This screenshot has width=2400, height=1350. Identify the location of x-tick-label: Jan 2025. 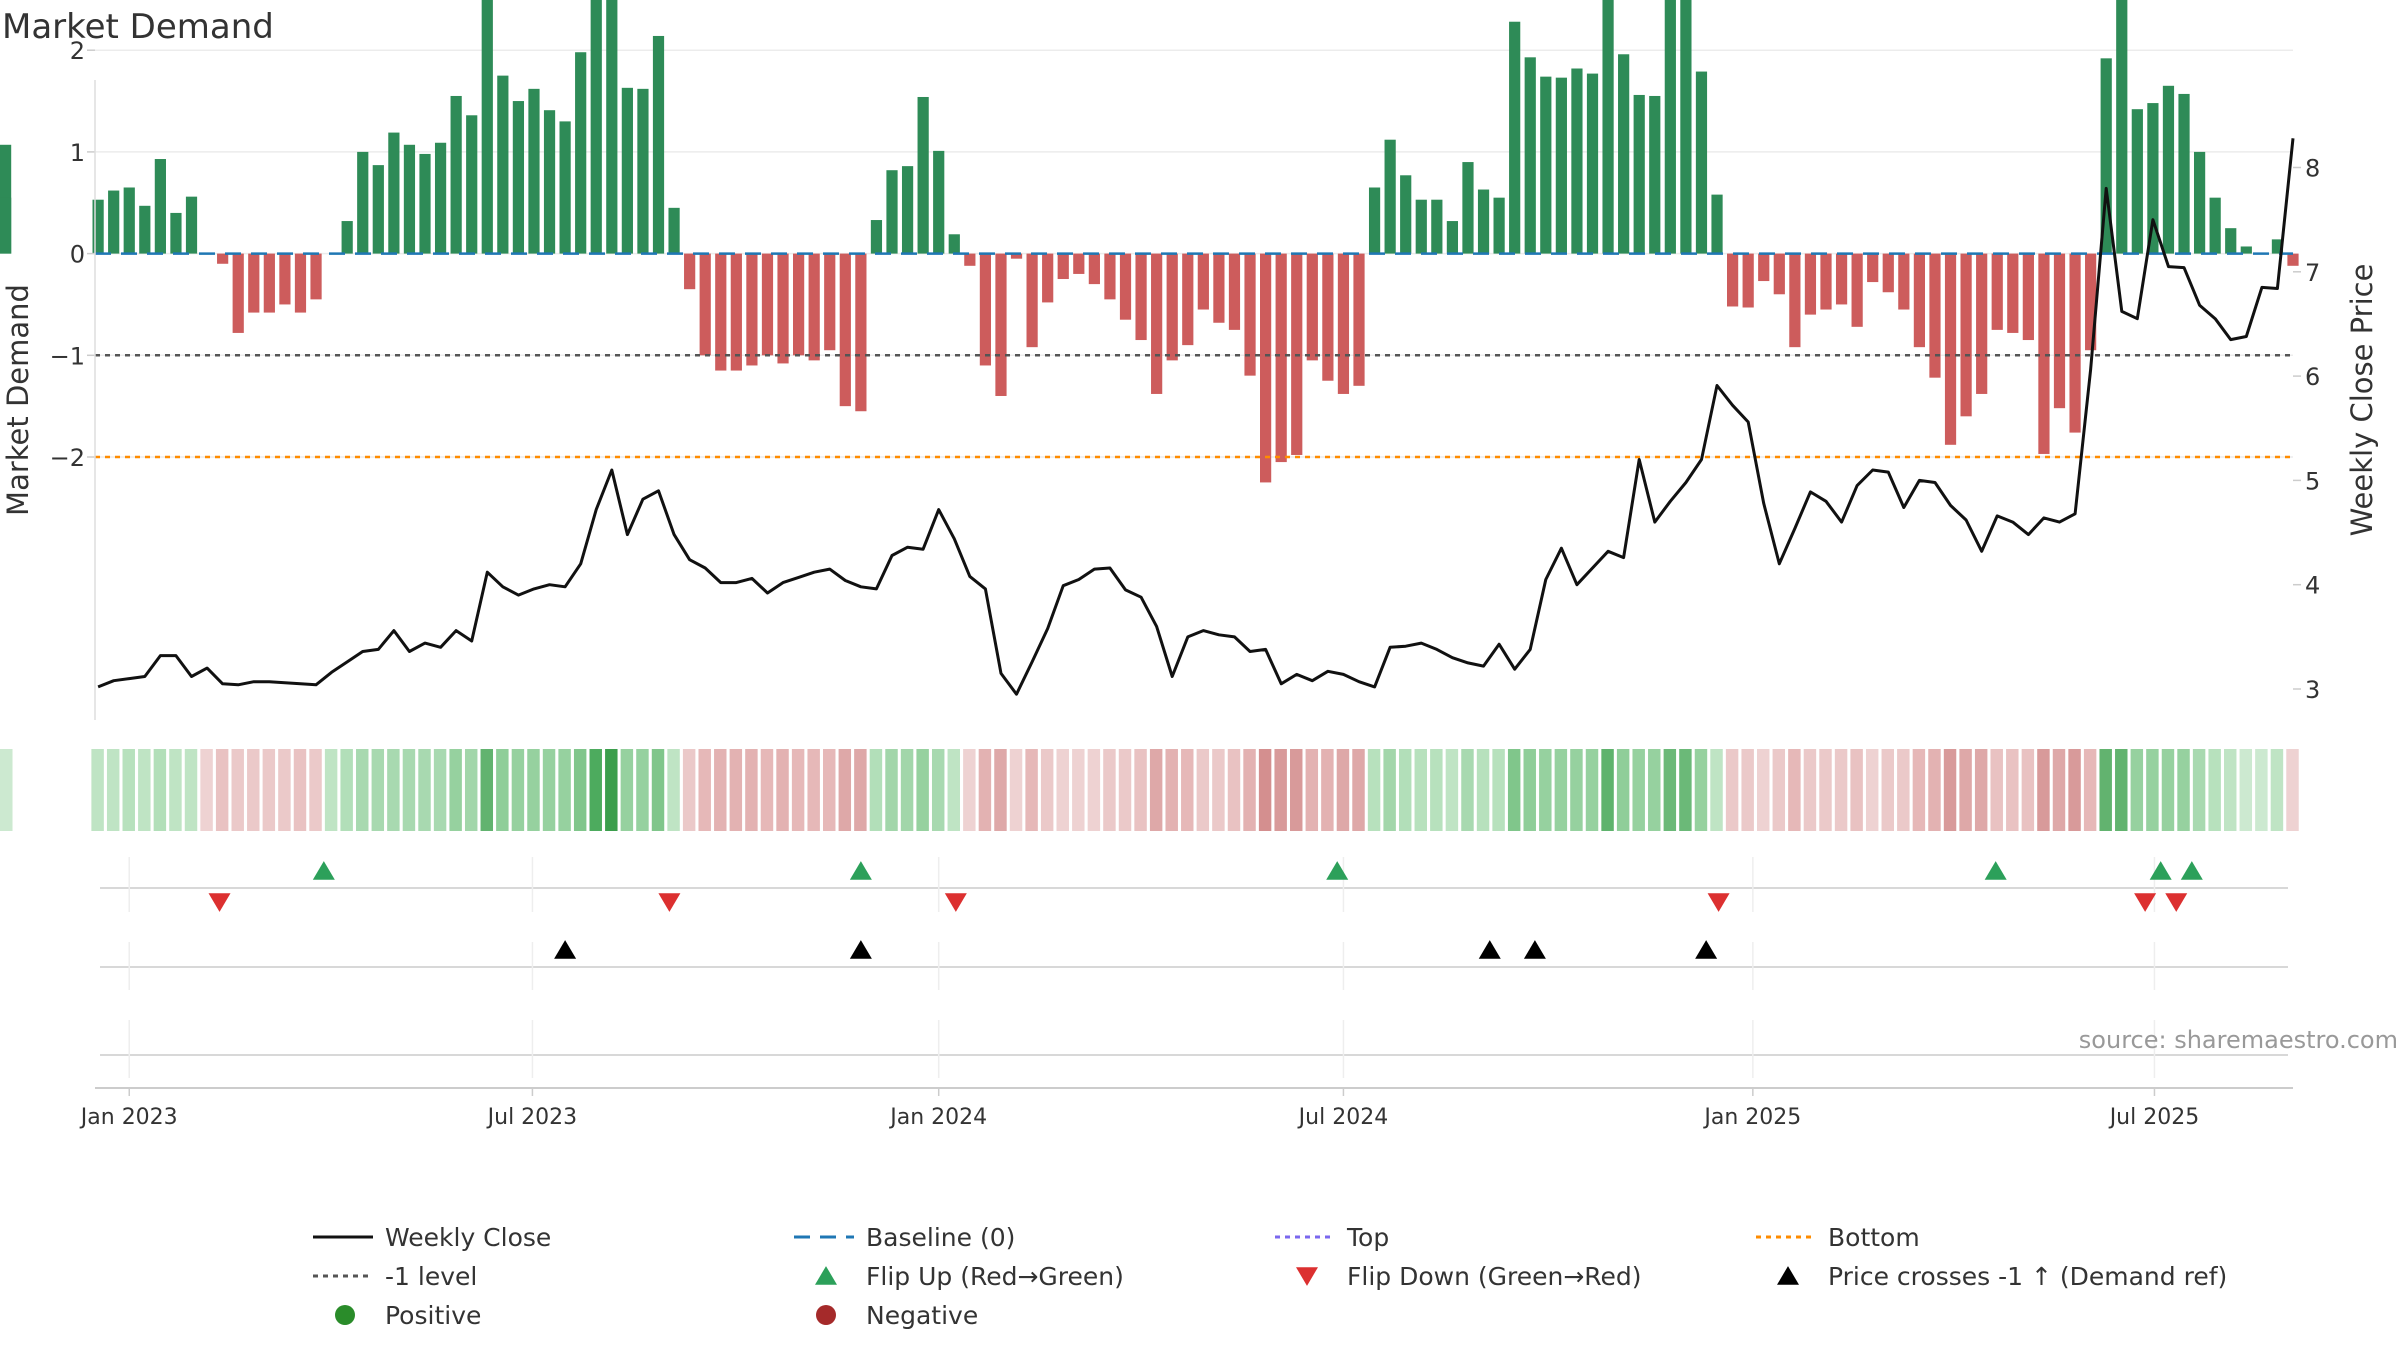
(1751, 1117).